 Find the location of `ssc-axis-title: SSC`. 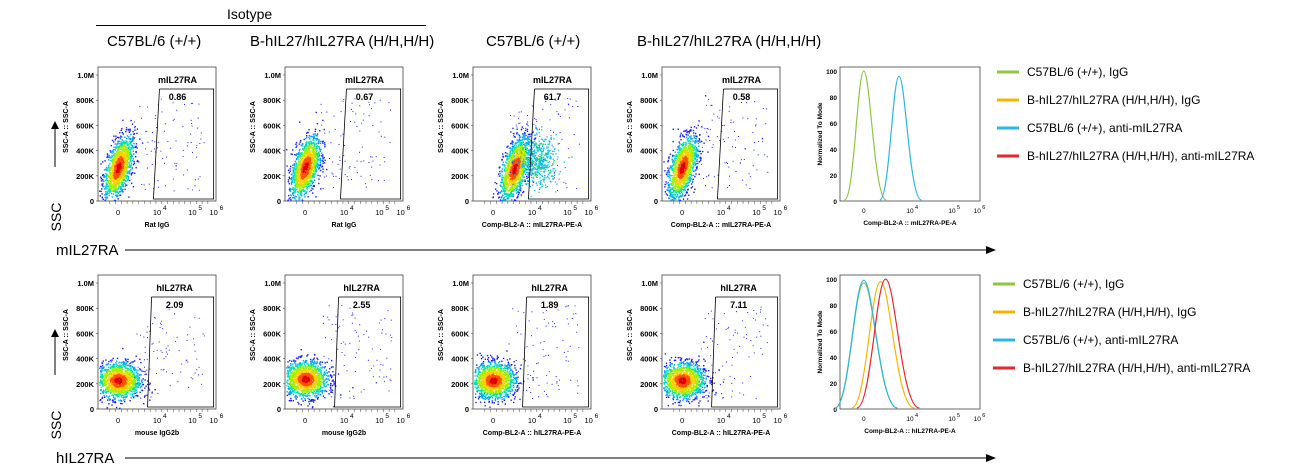

ssc-axis-title: SSC is located at coordinates (56, 217).